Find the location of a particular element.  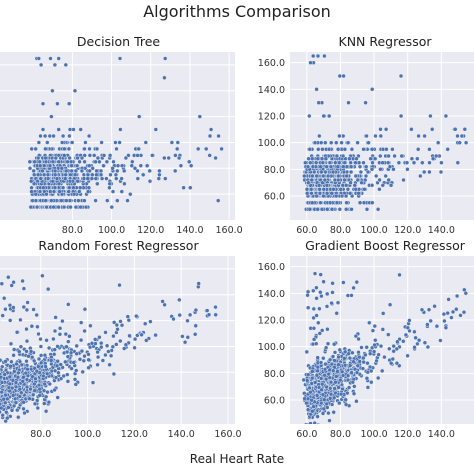

y-tick-label: 80.0 is located at coordinates (274, 374).